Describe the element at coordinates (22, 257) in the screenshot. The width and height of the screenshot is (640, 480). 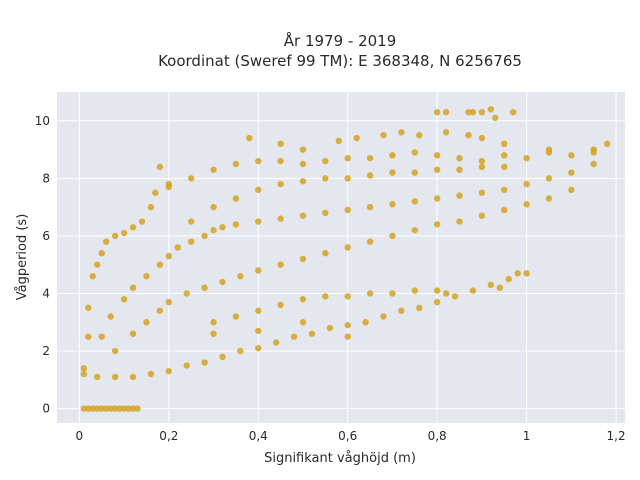
I see `y-axis-label: Vågperiod (s)` at that location.